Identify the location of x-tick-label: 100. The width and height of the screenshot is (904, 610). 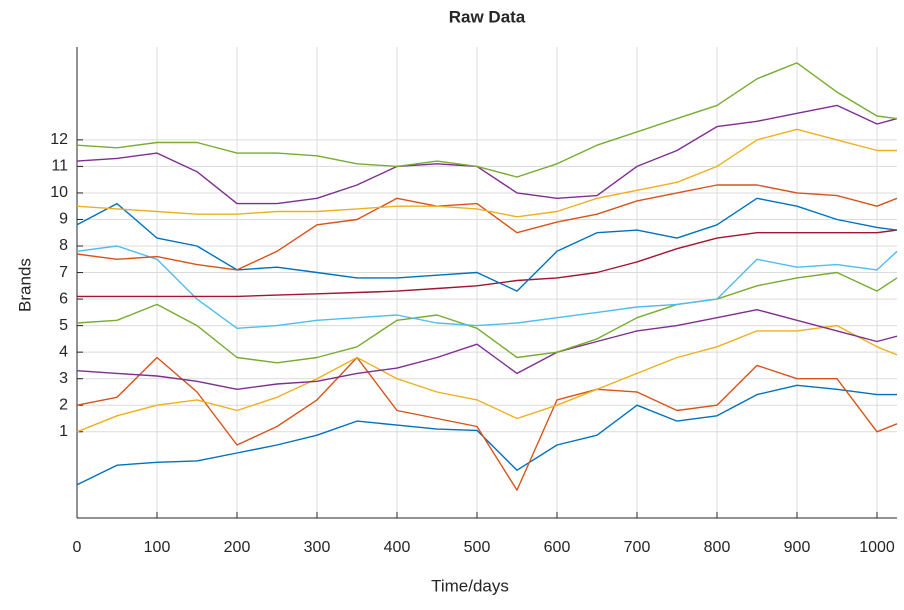
(157, 547).